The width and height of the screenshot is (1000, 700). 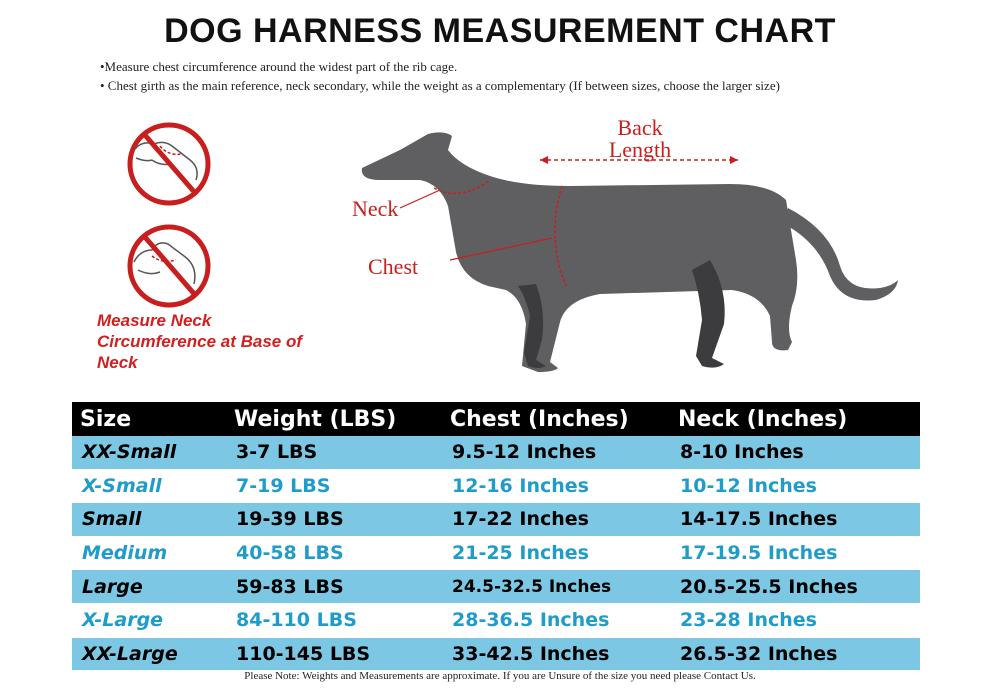 What do you see at coordinates (149, 654) in the screenshot?
I see `size-cell: XX-Large` at bounding box center [149, 654].